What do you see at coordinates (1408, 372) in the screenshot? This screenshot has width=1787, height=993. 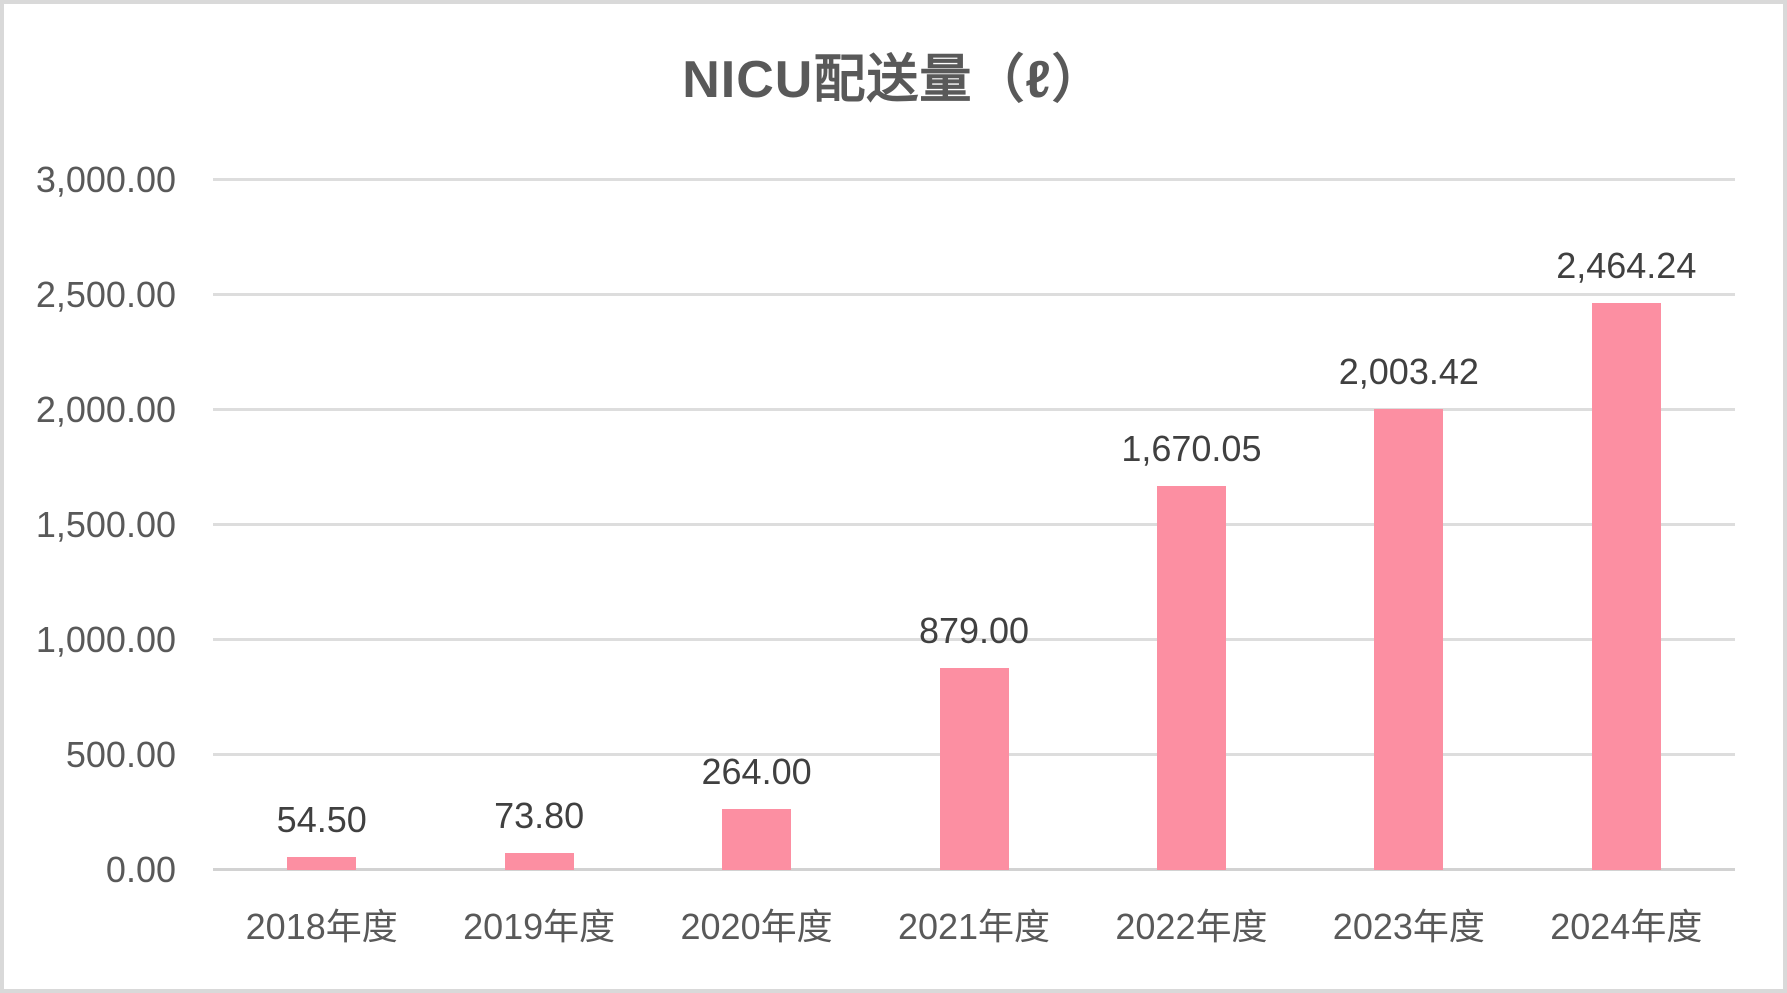 I see `data-label: 2,003.42` at bounding box center [1408, 372].